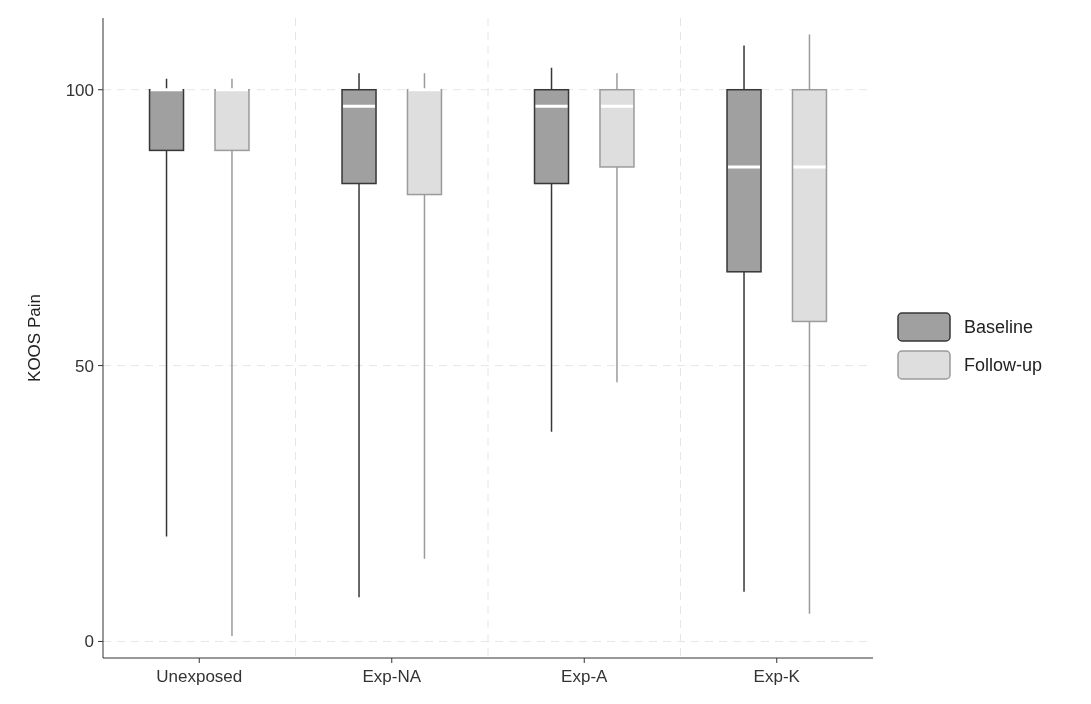 The width and height of the screenshot is (1091, 704). Describe the element at coordinates (777, 676) in the screenshot. I see `x-tick-label: Exp-K` at that location.